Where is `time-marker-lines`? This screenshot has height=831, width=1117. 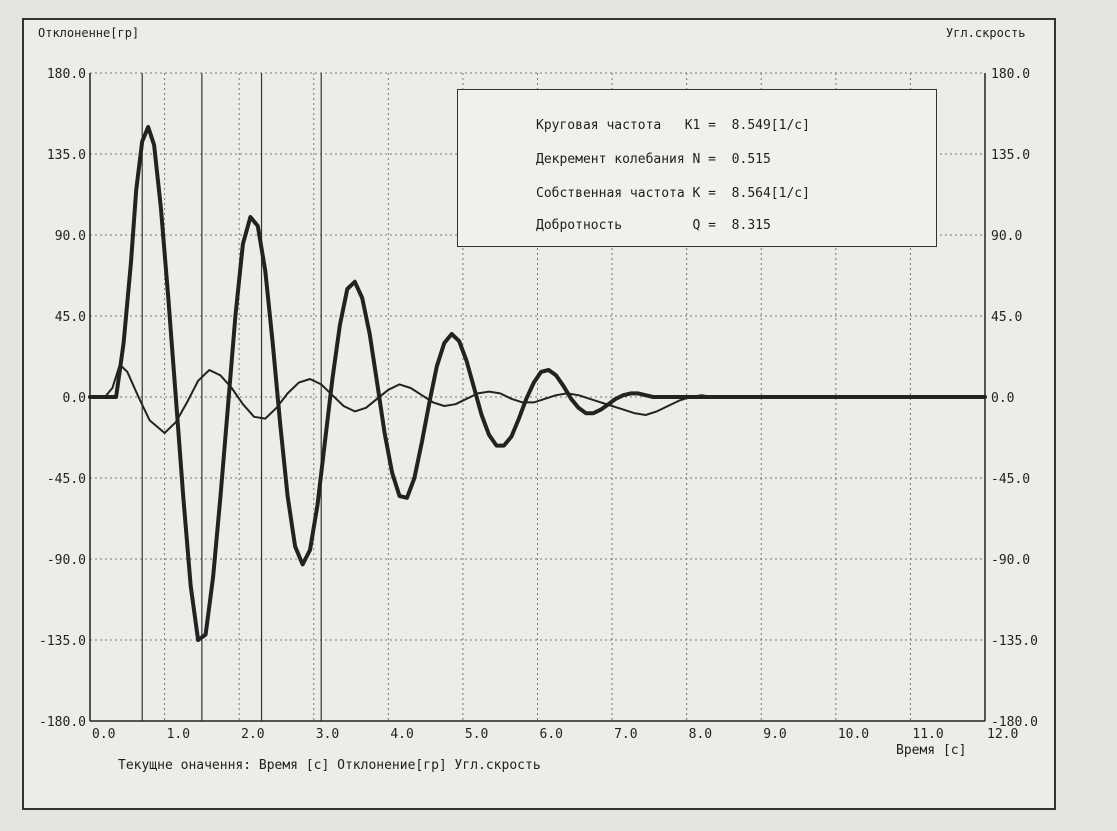 time-marker-lines is located at coordinates (231, 397).